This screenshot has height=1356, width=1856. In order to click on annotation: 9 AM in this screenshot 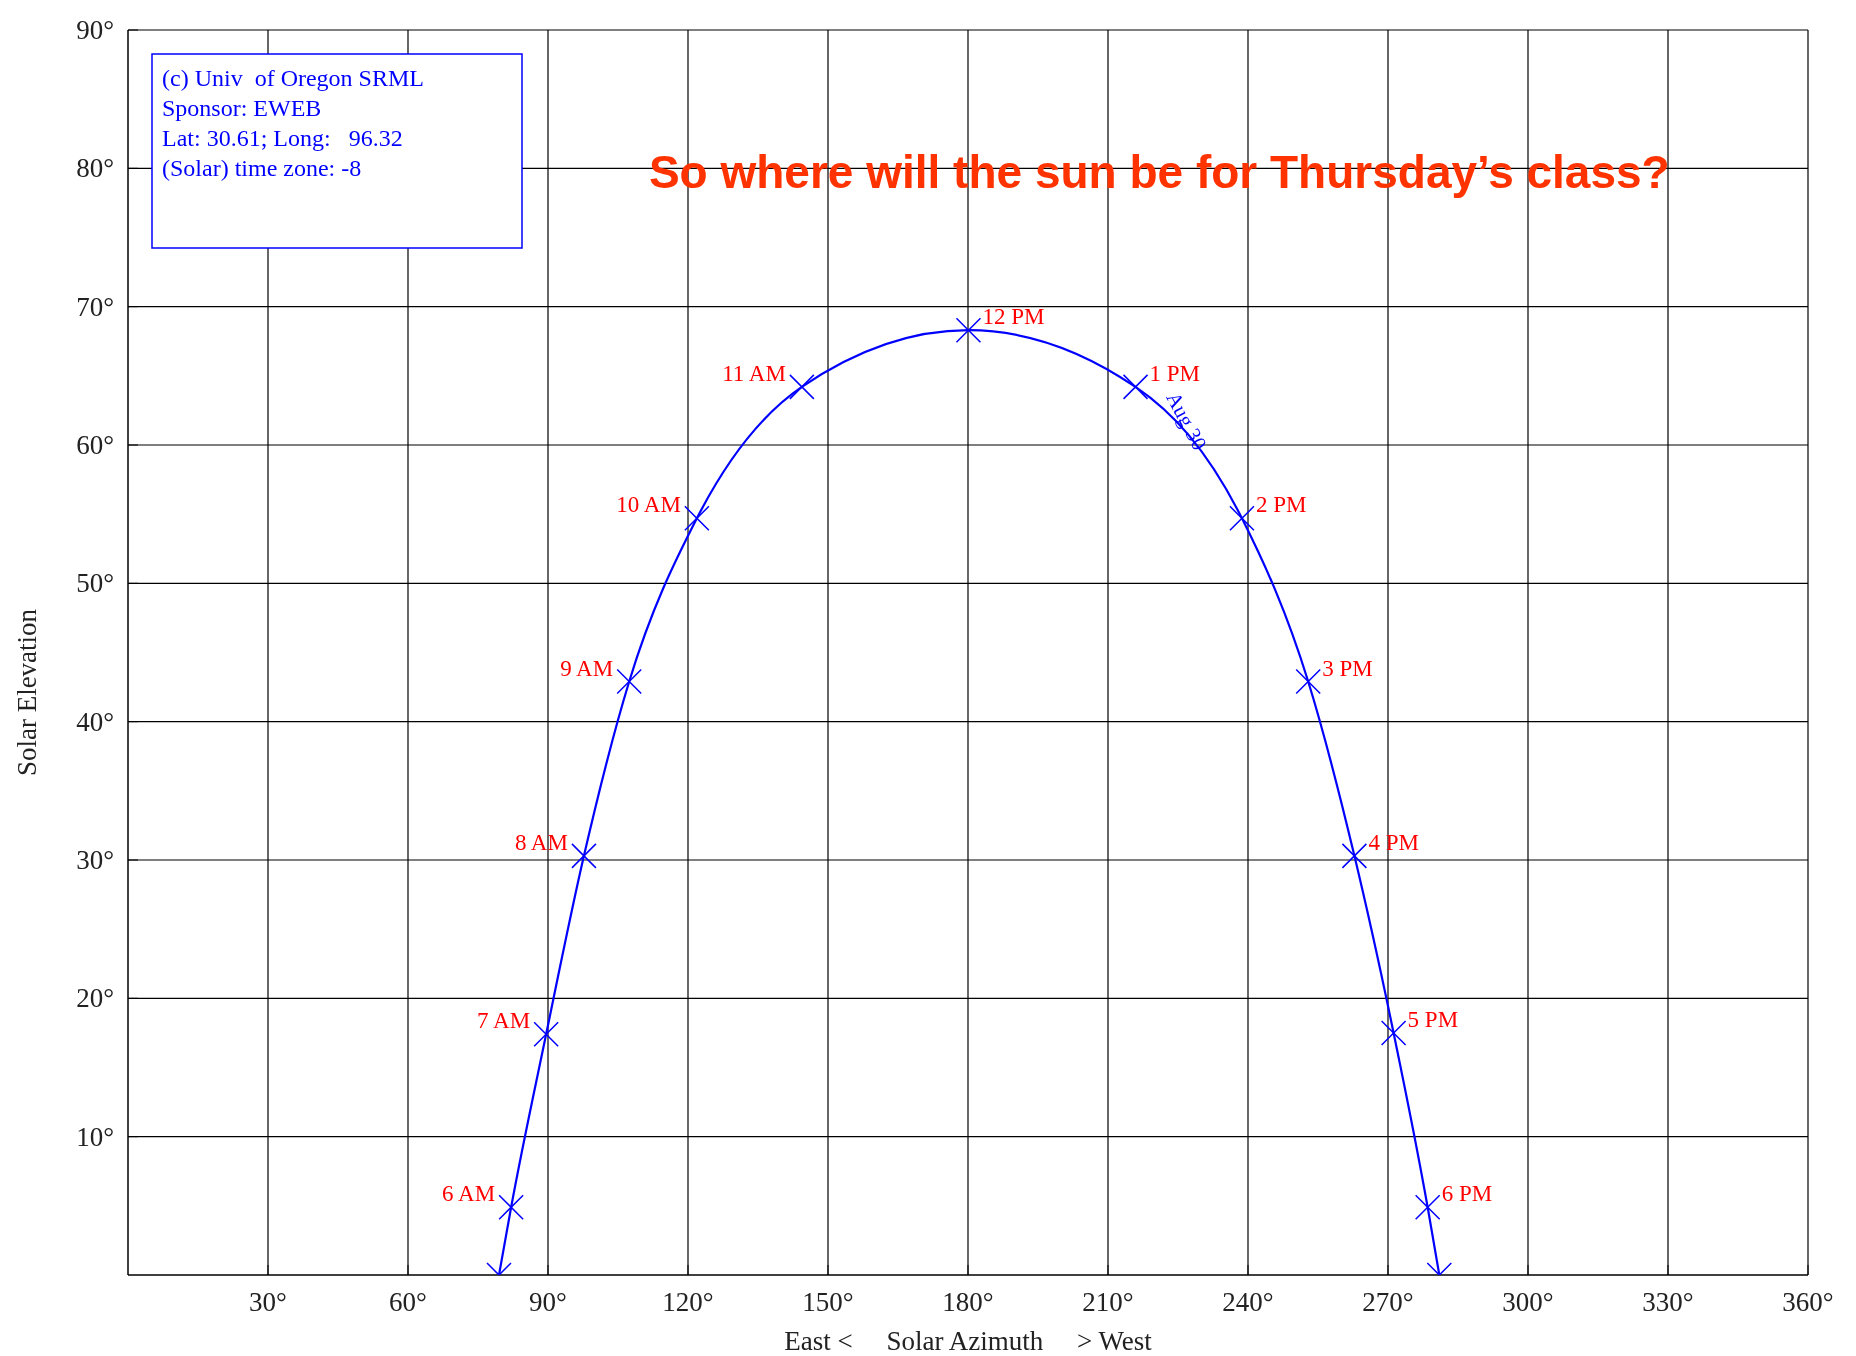, I will do `click(587, 668)`.